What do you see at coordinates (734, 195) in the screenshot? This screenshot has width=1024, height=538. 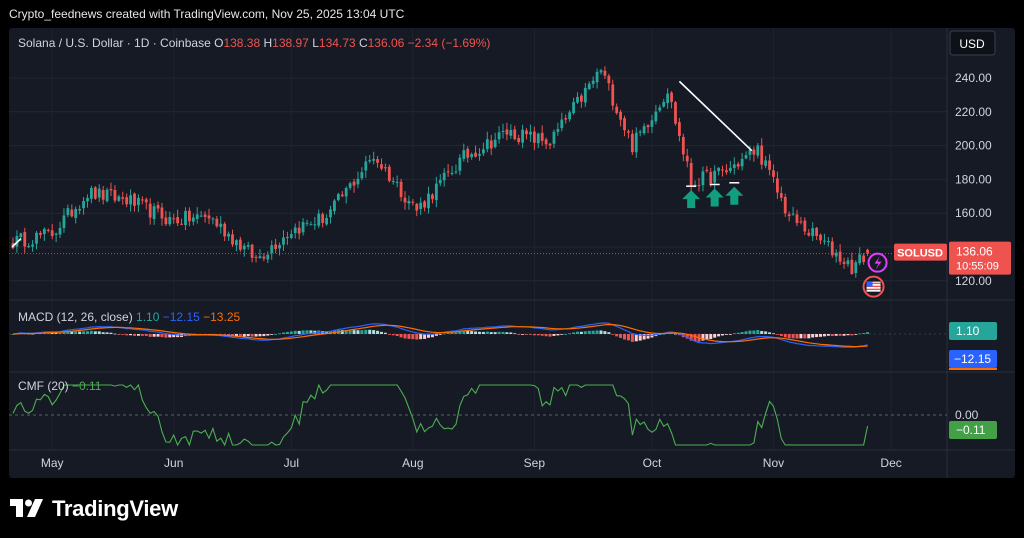 I see `up-arrow-icon` at bounding box center [734, 195].